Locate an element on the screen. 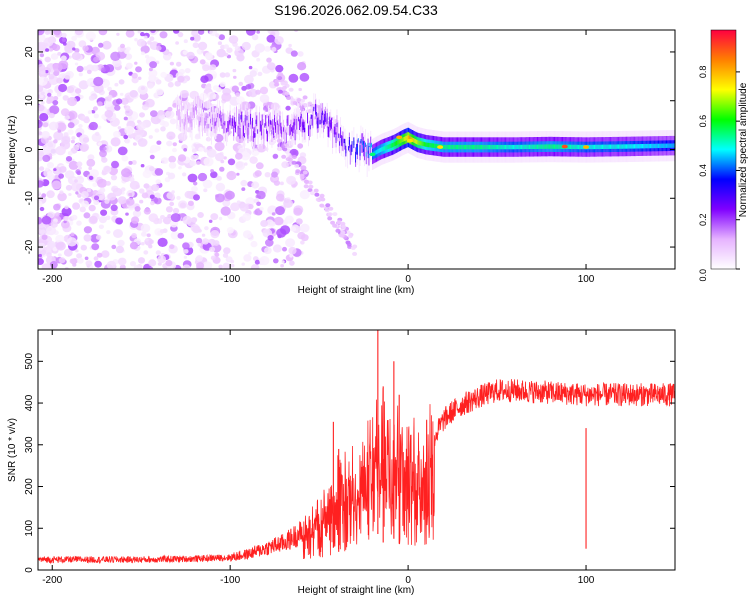 The width and height of the screenshot is (750, 600). x-tick-label: 0 is located at coordinates (408, 580).